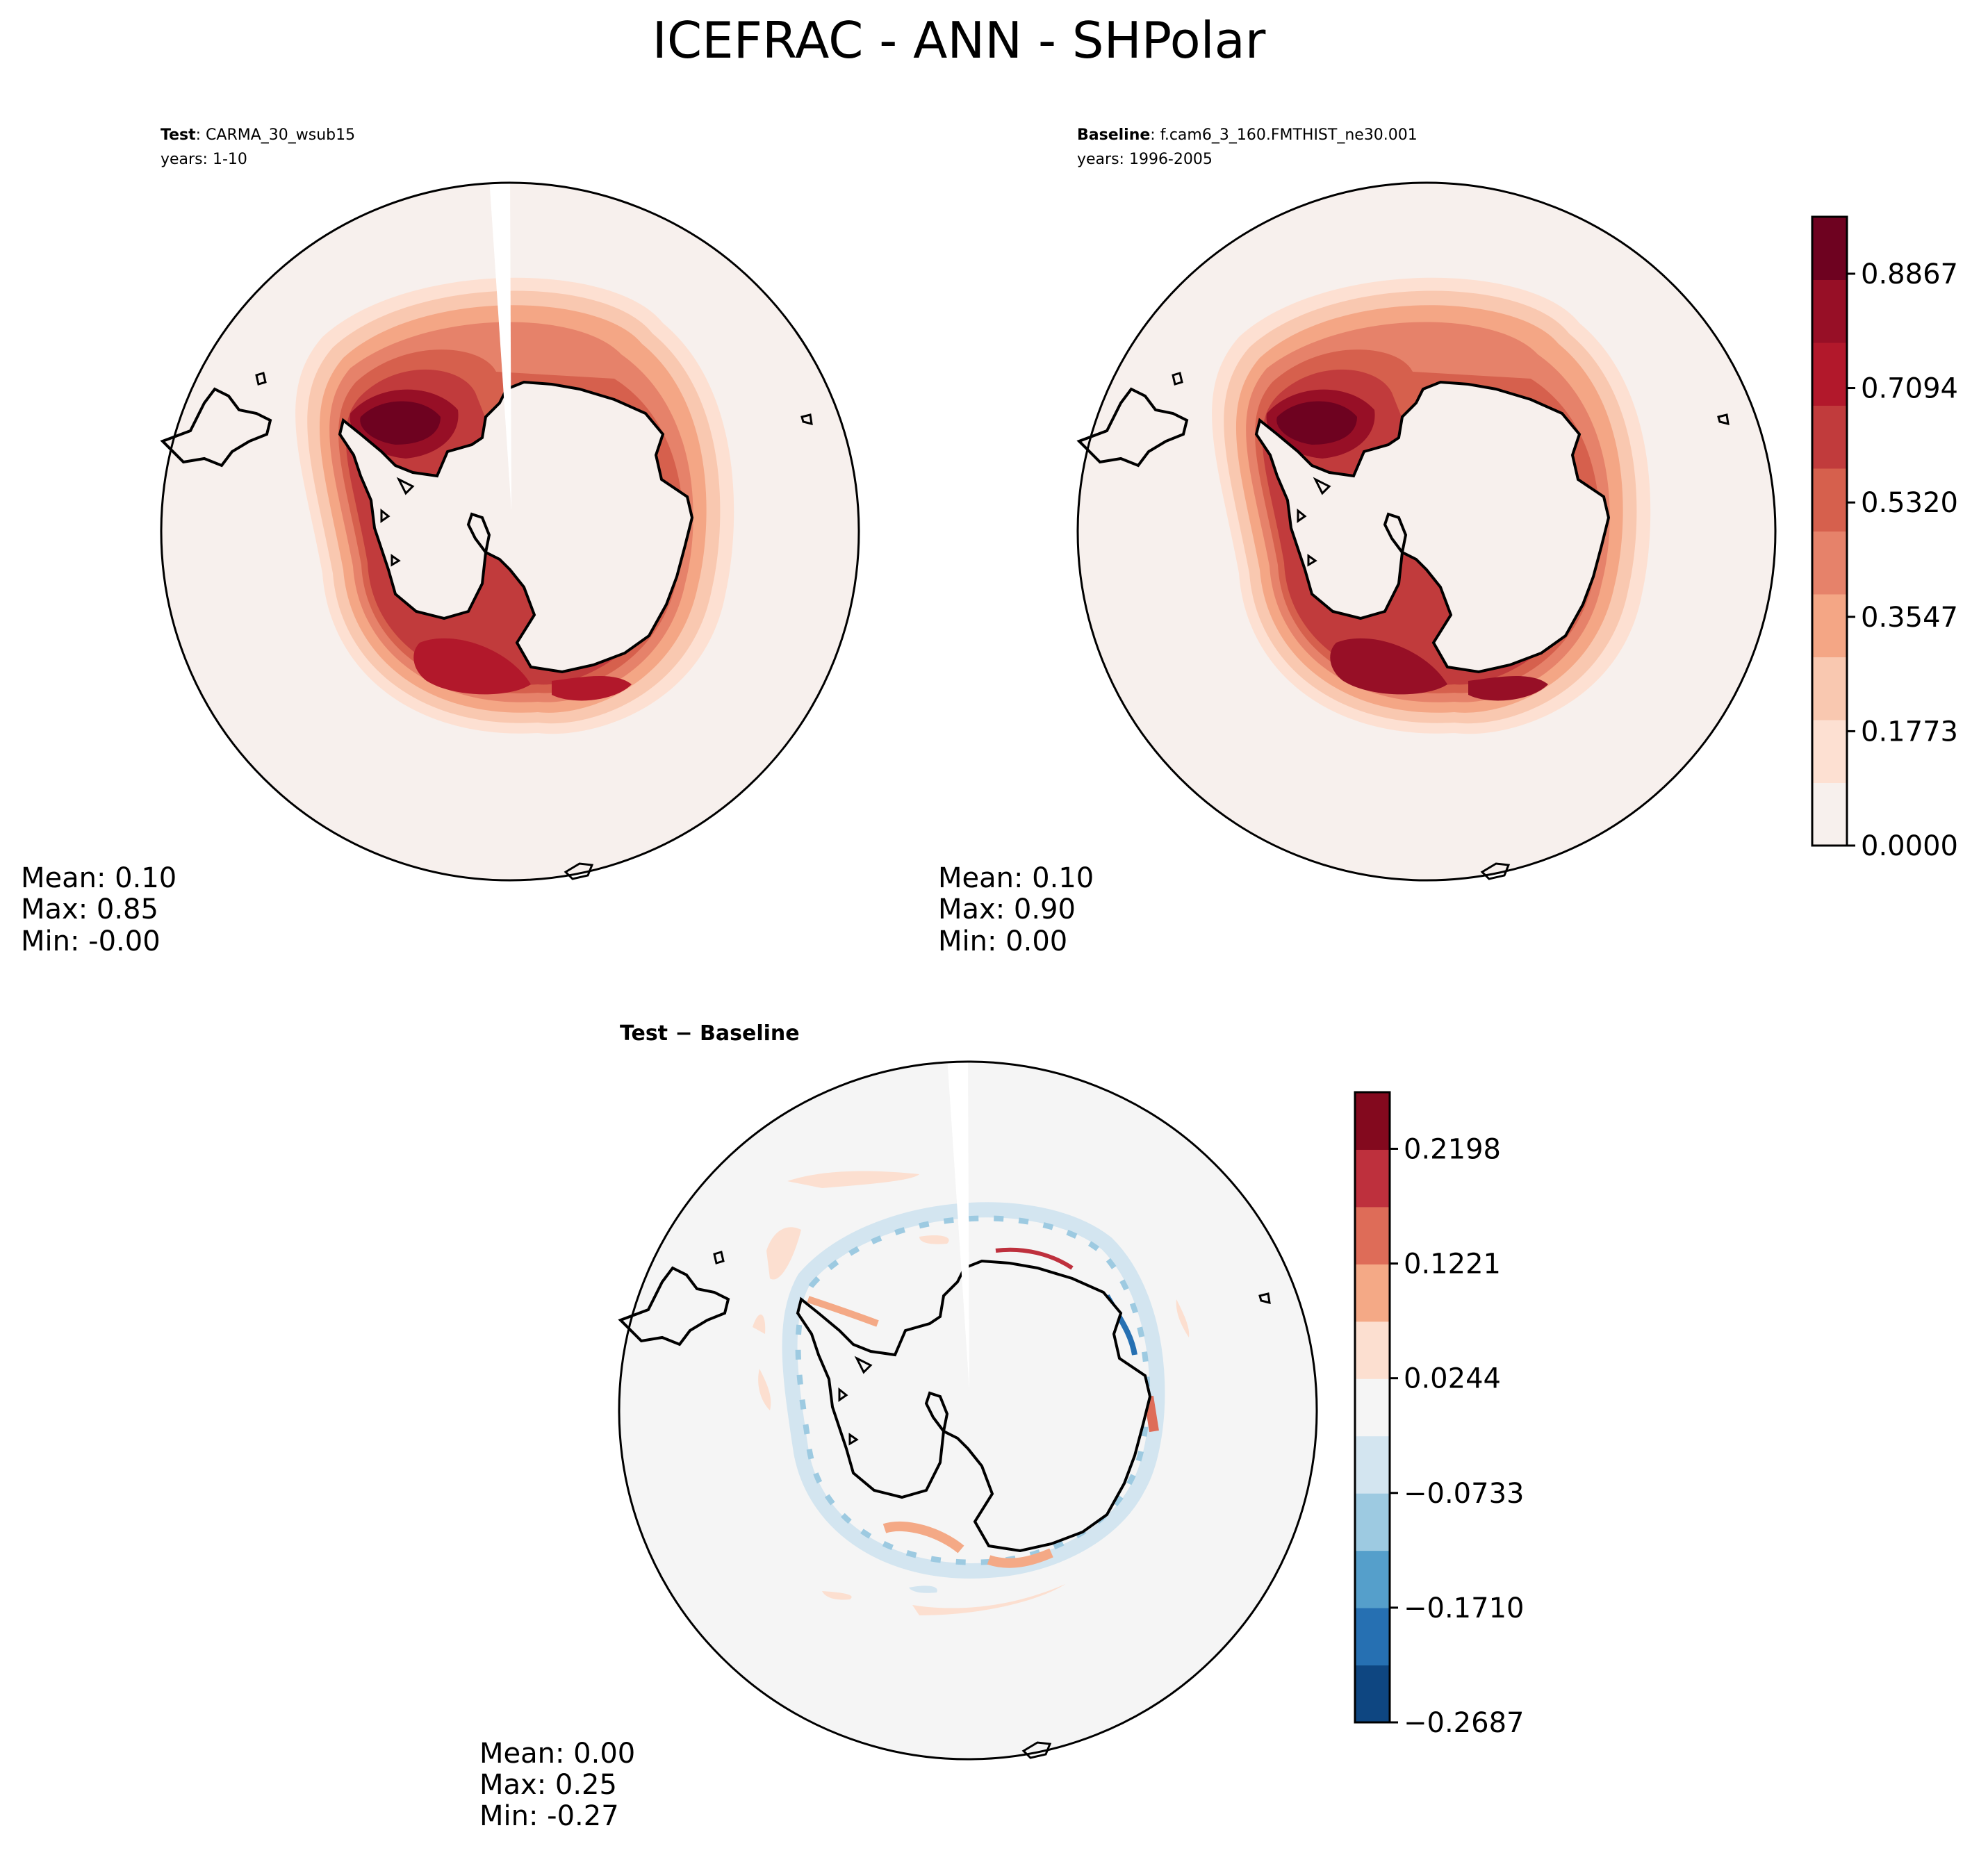 The height and width of the screenshot is (1853, 1988). Describe the element at coordinates (1909, 732) in the screenshot. I see `main-colorbar-tick-label: 0.1773` at that location.